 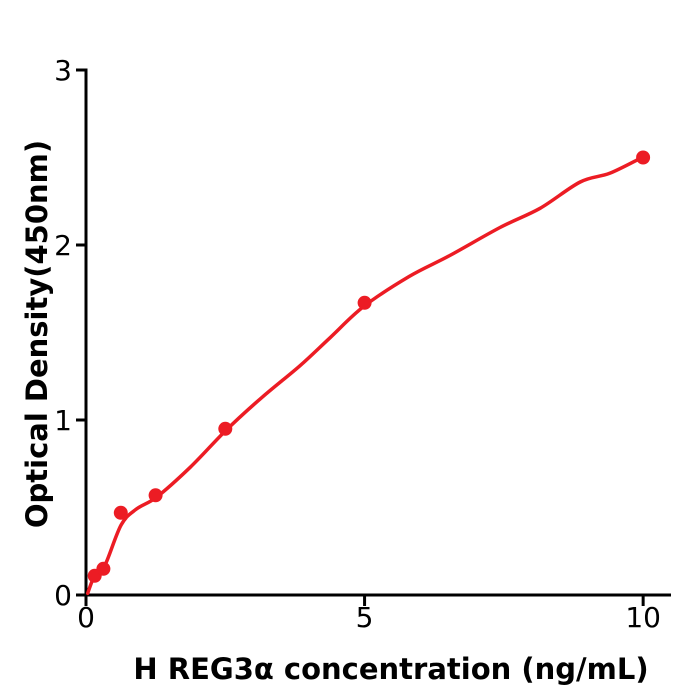 What do you see at coordinates (643, 617) in the screenshot?
I see `x-tick-label: 10` at bounding box center [643, 617].